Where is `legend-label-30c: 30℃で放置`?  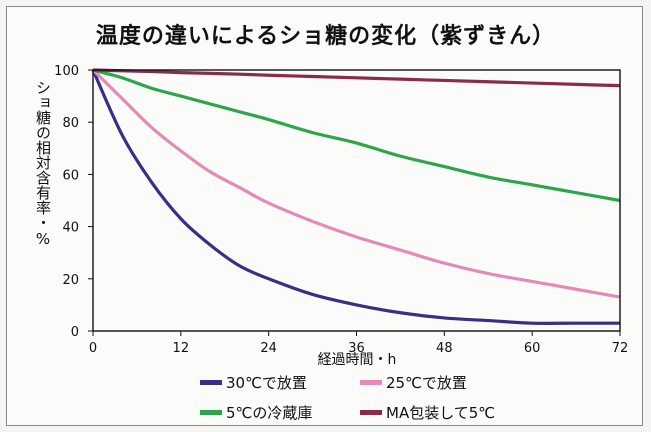
legend-label-30c: 30℃で放置 is located at coordinates (266, 383).